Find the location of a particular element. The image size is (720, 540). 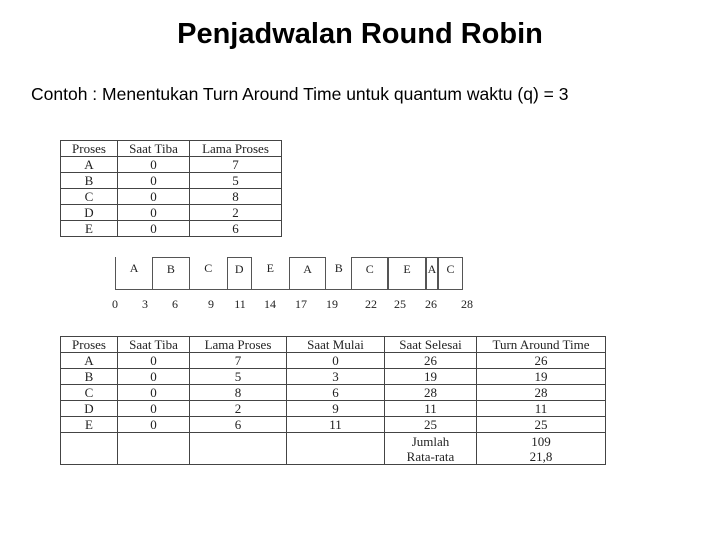

gantt-tick-label: 11 is located at coordinates (240, 304).